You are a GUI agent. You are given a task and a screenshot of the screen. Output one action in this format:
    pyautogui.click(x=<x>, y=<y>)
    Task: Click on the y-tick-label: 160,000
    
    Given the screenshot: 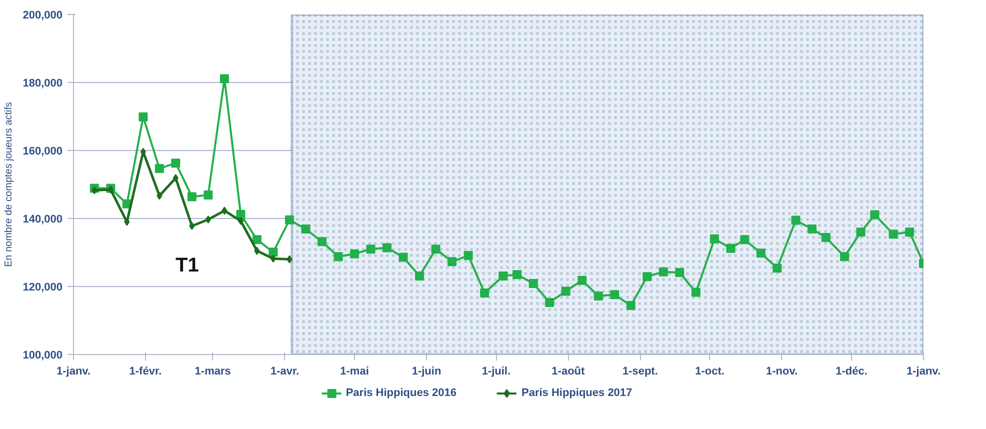 What is the action you would take?
    pyautogui.click(x=42, y=152)
    